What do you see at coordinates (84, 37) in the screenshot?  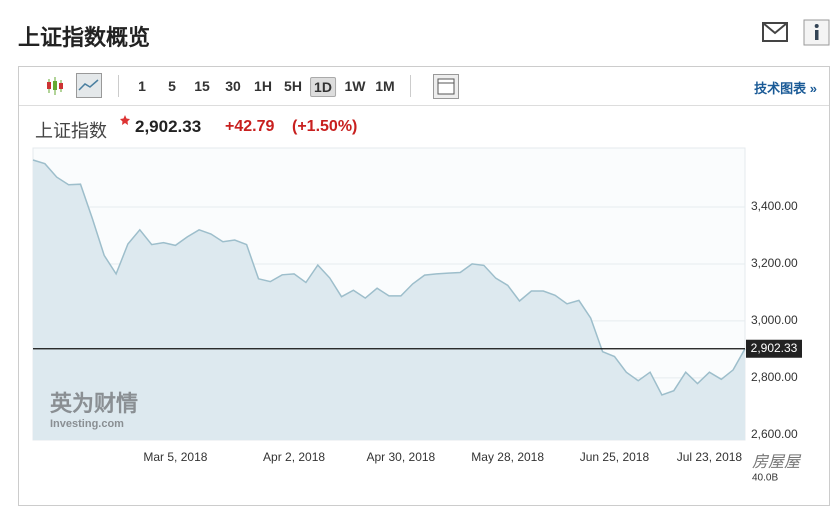 I see `page-title: 上证指数概览` at bounding box center [84, 37].